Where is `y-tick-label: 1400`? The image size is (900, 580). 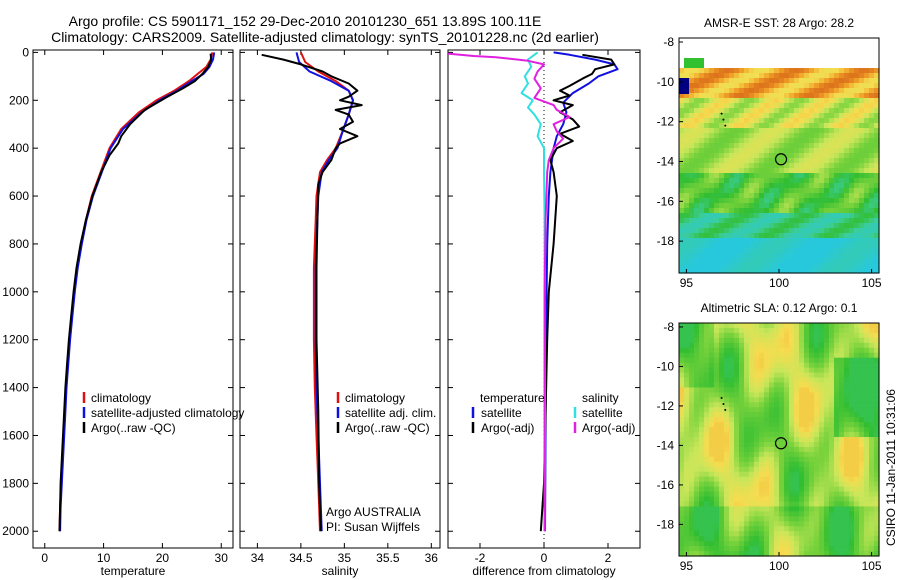
y-tick-label: 1400 is located at coordinates (15, 388).